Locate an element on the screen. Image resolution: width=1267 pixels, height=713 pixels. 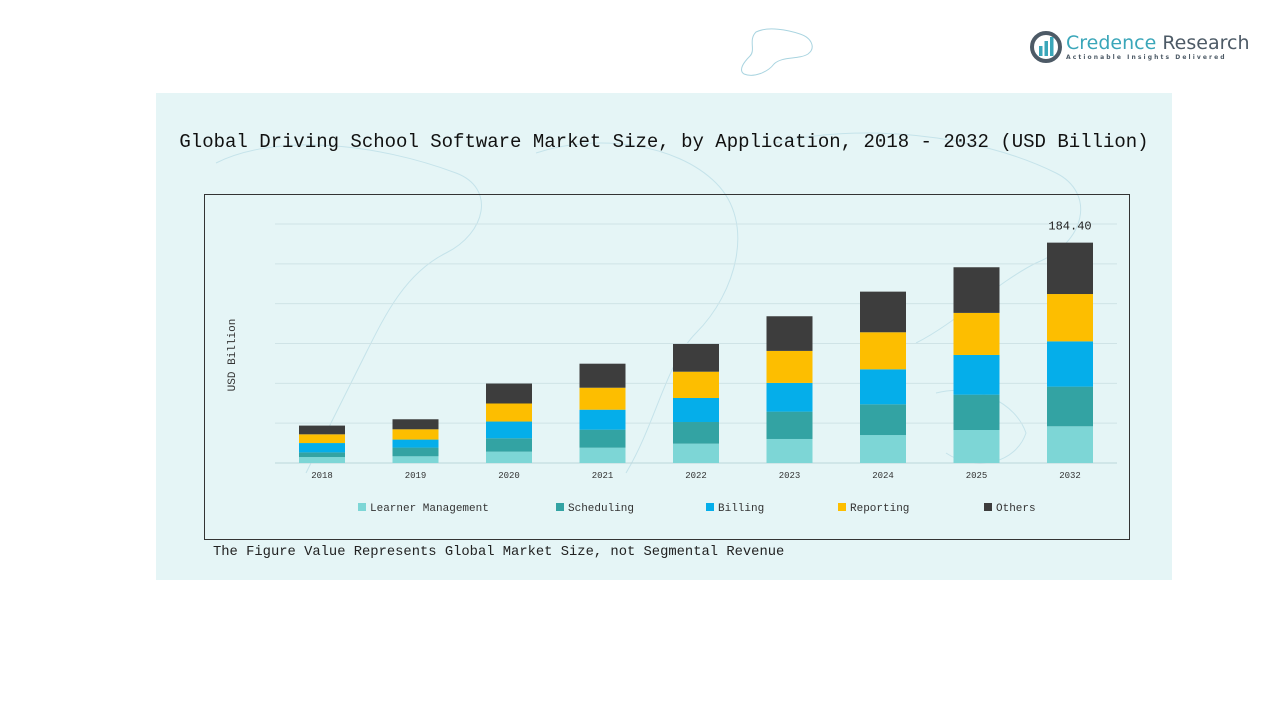
bar-learner-management-2023 is located at coordinates (789, 450).